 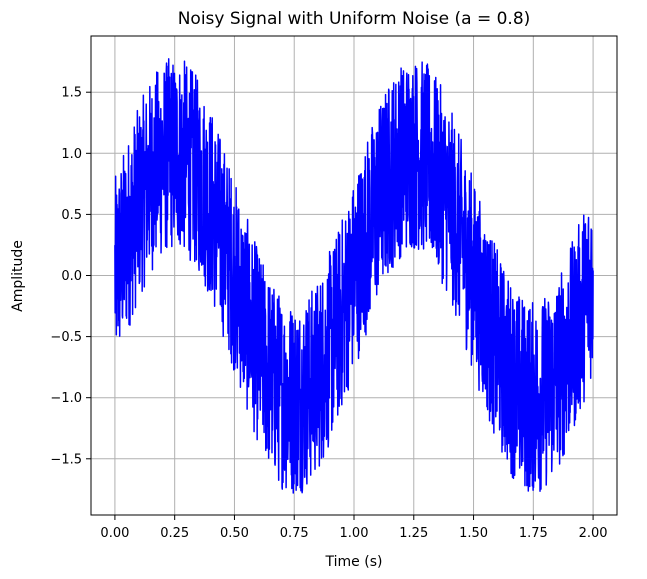 I want to click on x-tick-label: 0.00, so click(x=114, y=533).